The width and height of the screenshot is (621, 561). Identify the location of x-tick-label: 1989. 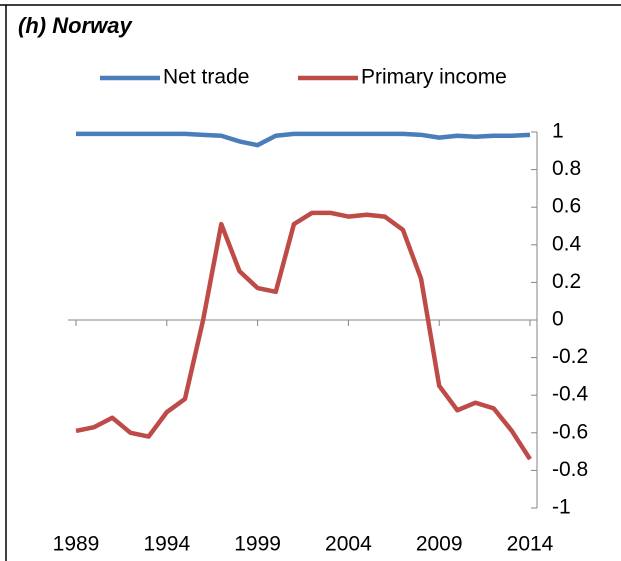
(76, 544).